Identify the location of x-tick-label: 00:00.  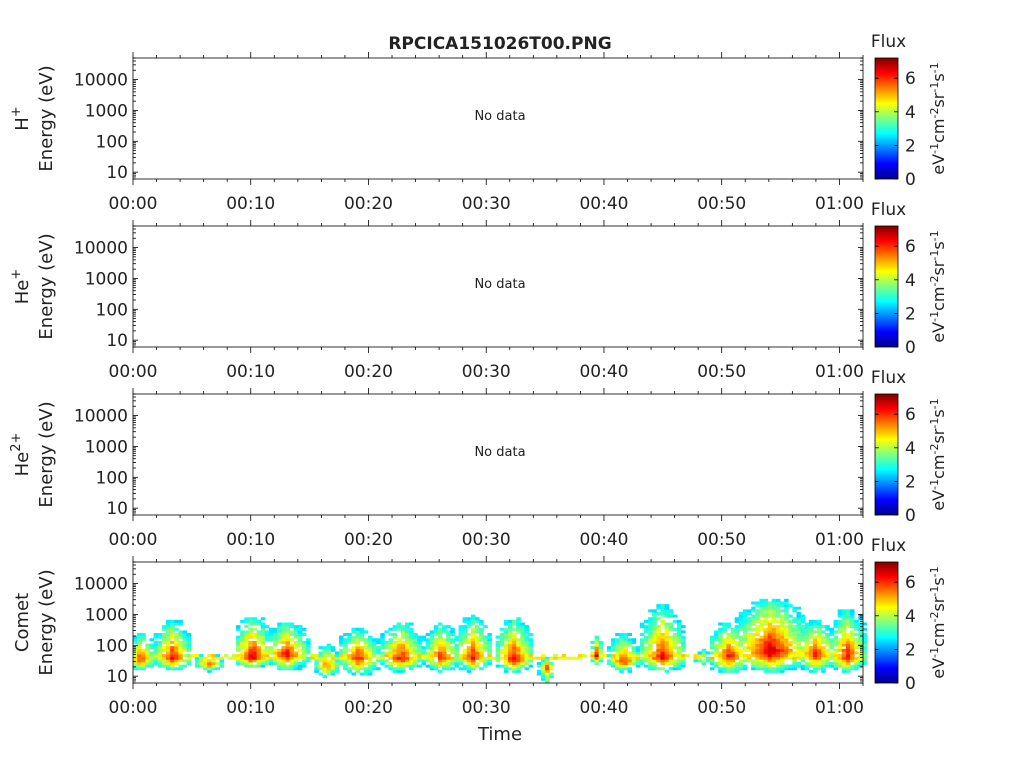
(133, 372).